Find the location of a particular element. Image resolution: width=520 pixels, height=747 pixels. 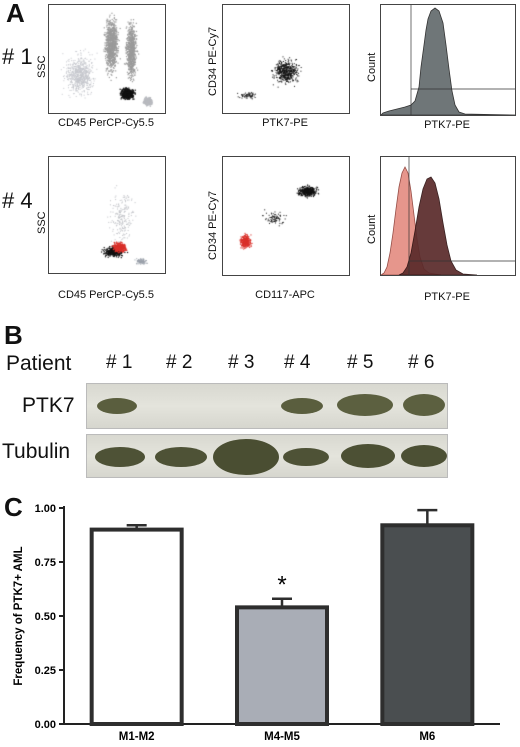

blot-header-patient: Patient is located at coordinates (39, 363).